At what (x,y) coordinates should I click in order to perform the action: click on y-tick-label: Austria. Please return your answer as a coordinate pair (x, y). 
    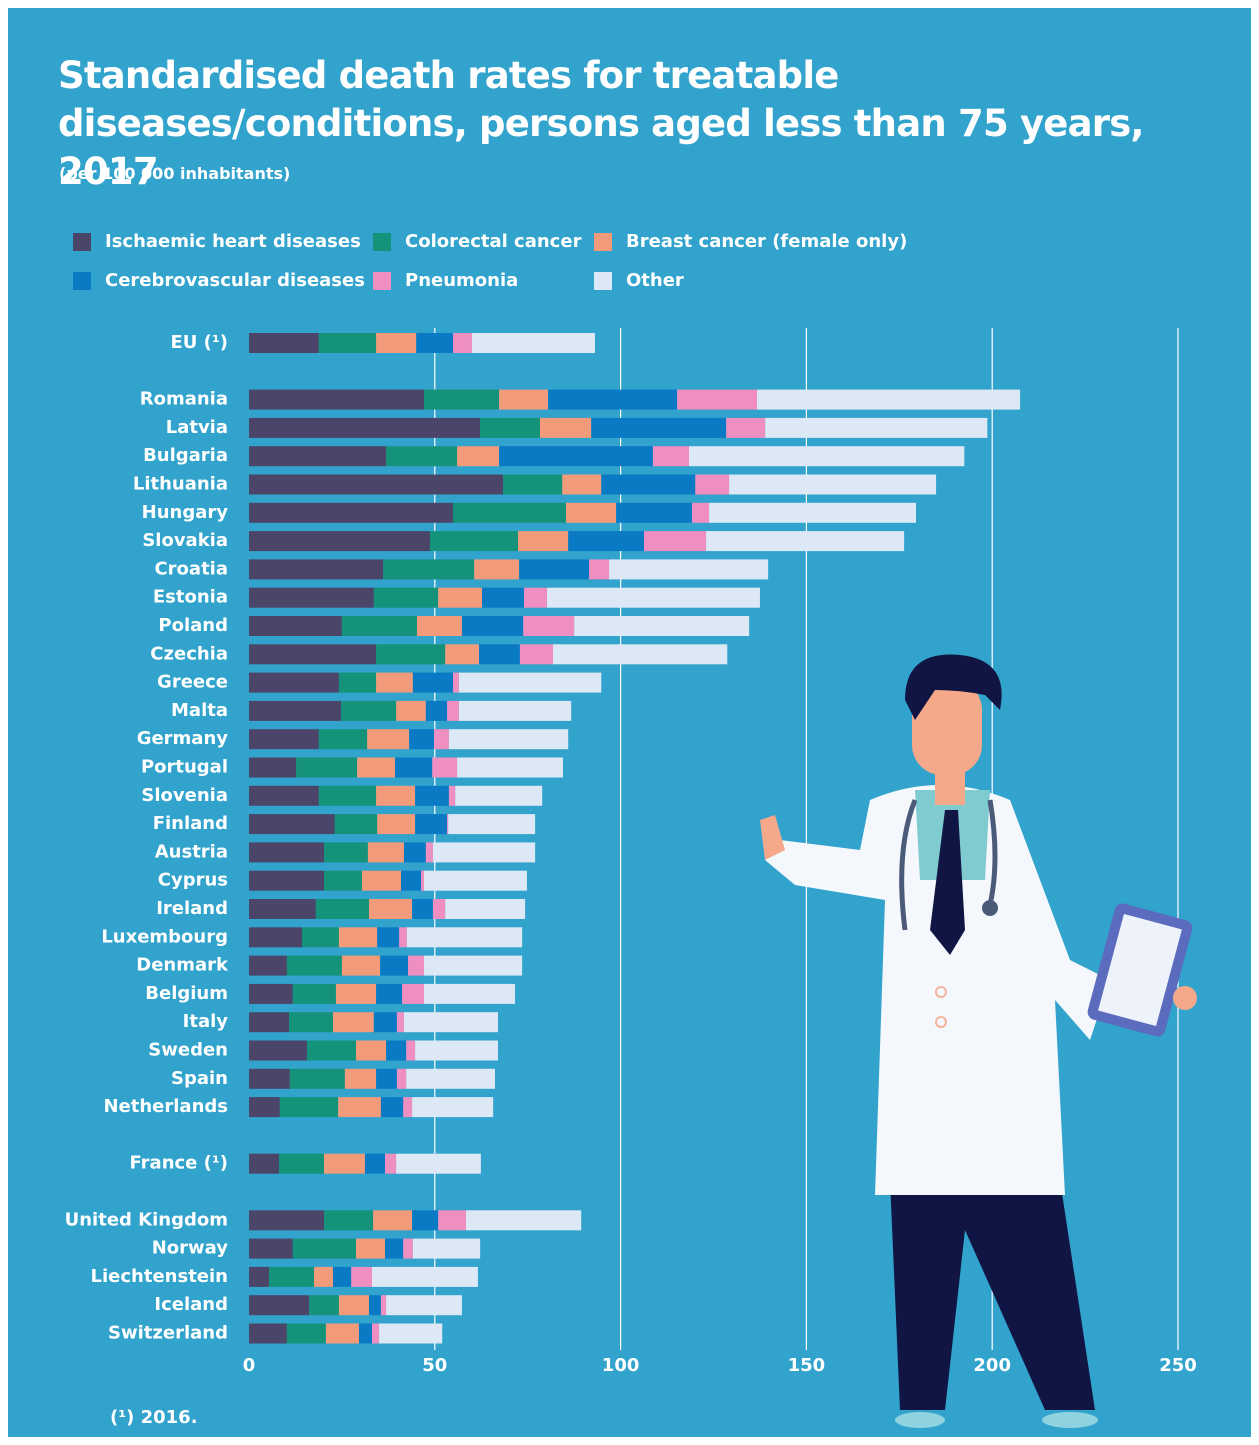
    Looking at the image, I should click on (191, 851).